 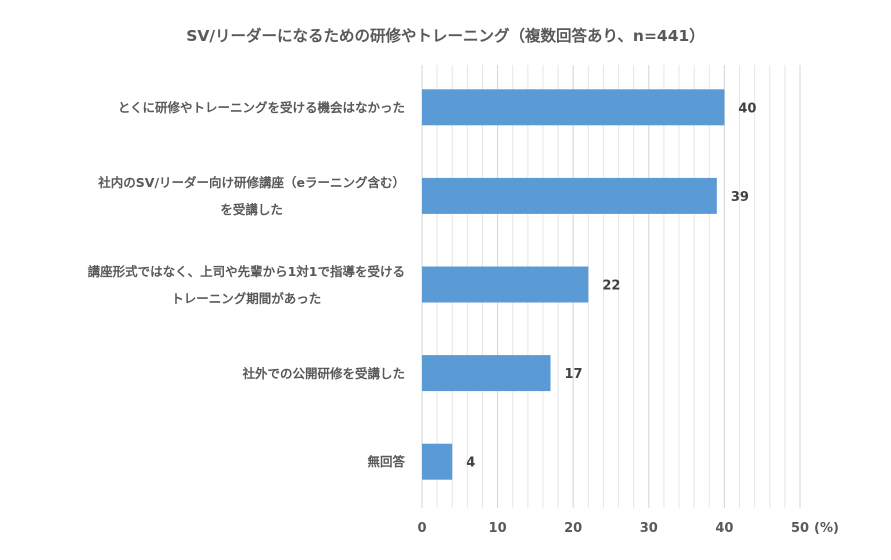 I want to click on category-label: 社内のSV/リーダー向け研修講座（eラーニング含む） を受講した, so click(x=251, y=196).